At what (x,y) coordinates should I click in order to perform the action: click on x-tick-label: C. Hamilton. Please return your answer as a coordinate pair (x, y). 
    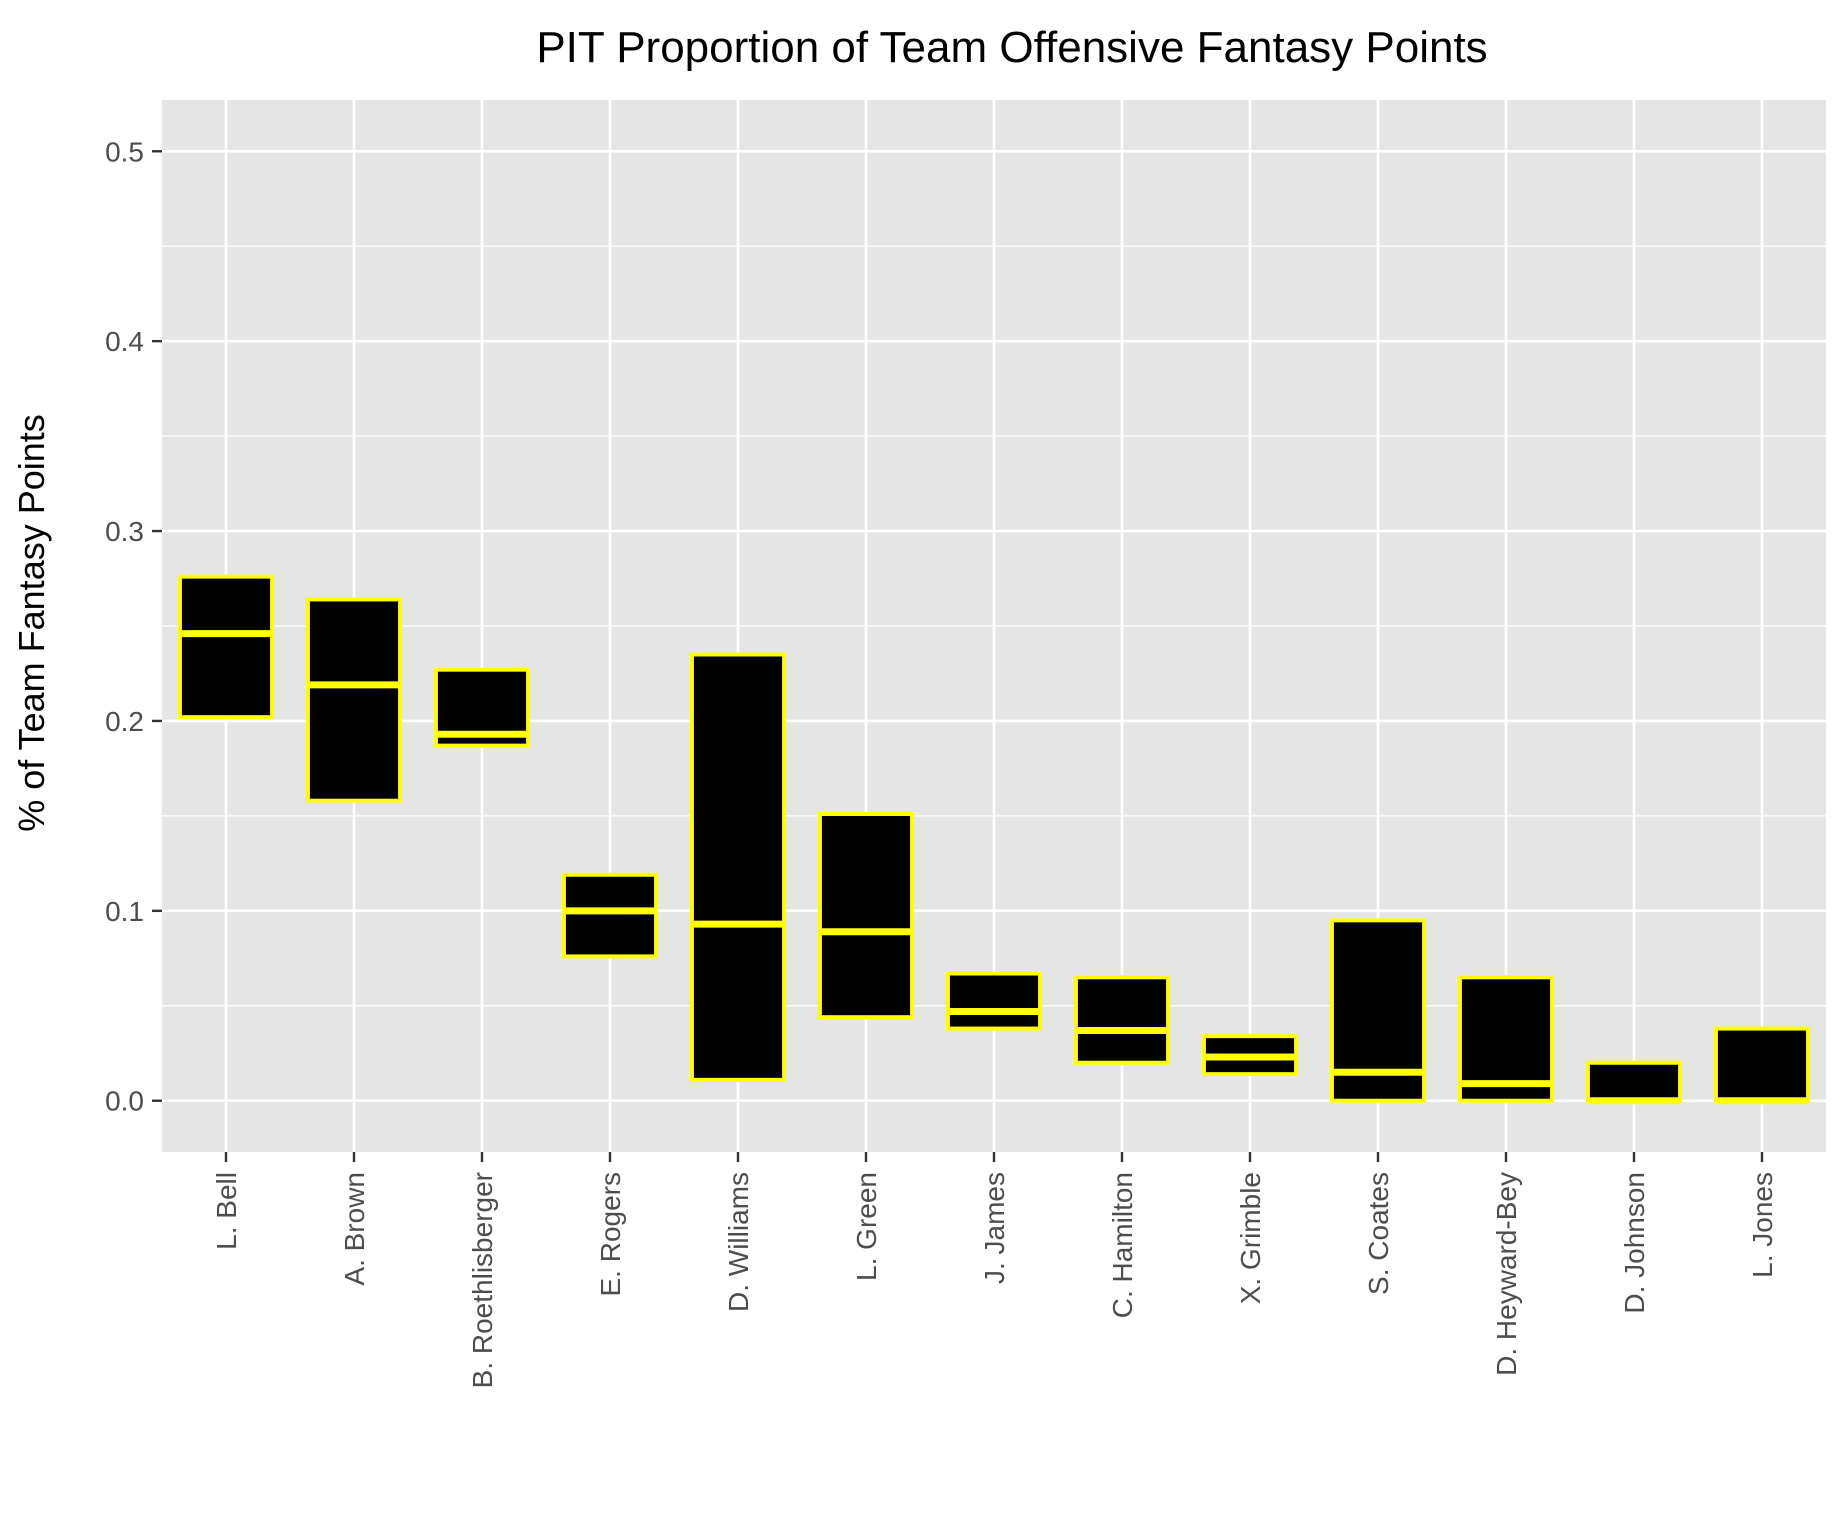
    Looking at the image, I should click on (1122, 1245).